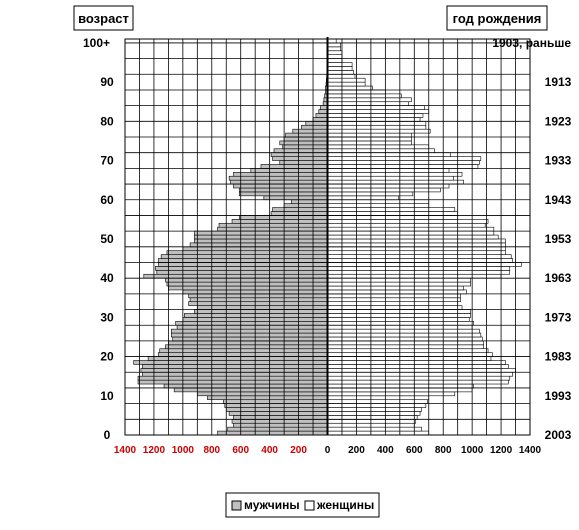  Describe the element at coordinates (345, 505) in the screenshot. I see `legend-label-women: женщины` at that location.